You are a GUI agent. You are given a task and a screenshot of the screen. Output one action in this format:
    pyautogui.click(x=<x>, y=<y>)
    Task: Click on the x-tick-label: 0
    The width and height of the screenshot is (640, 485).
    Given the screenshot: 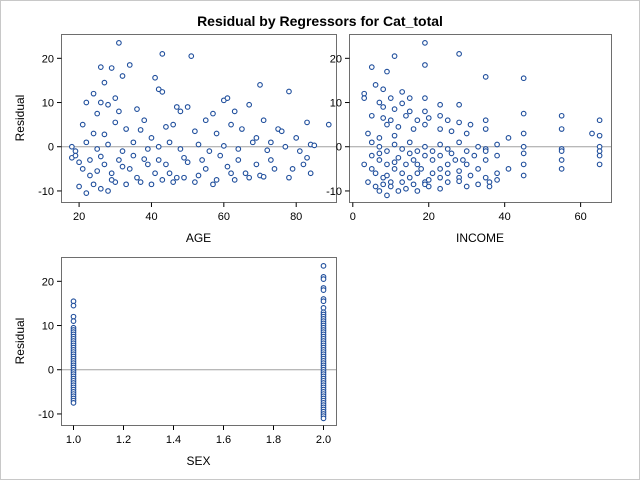 What is the action you would take?
    pyautogui.click(x=353, y=217)
    